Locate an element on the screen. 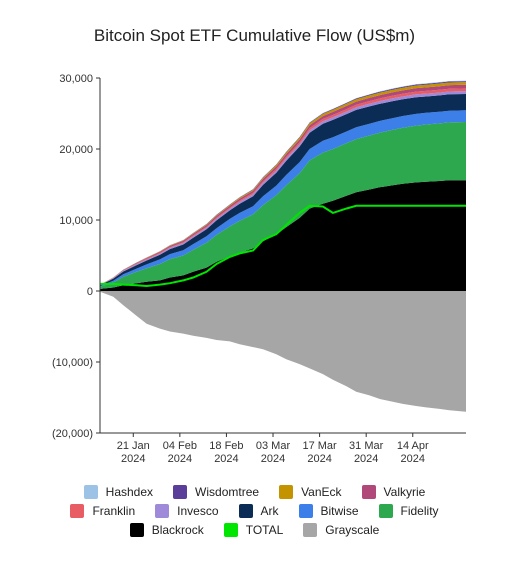 The image size is (509, 561). x-tick-label: 18 Feb is located at coordinates (226, 446).